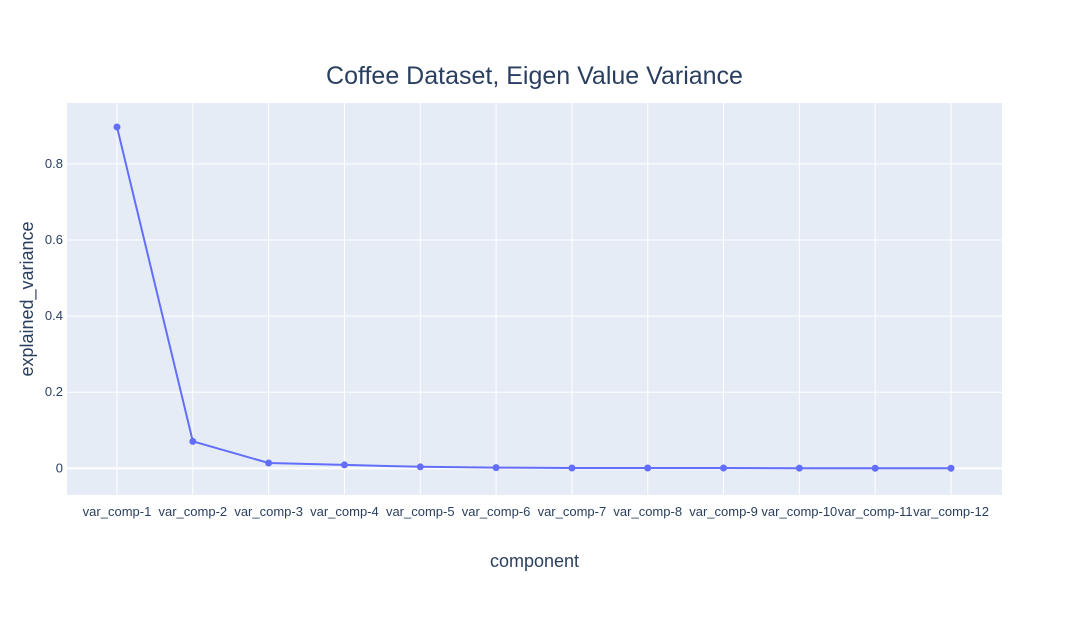  I want to click on x-tick-label: var_comp-10, so click(799, 511).